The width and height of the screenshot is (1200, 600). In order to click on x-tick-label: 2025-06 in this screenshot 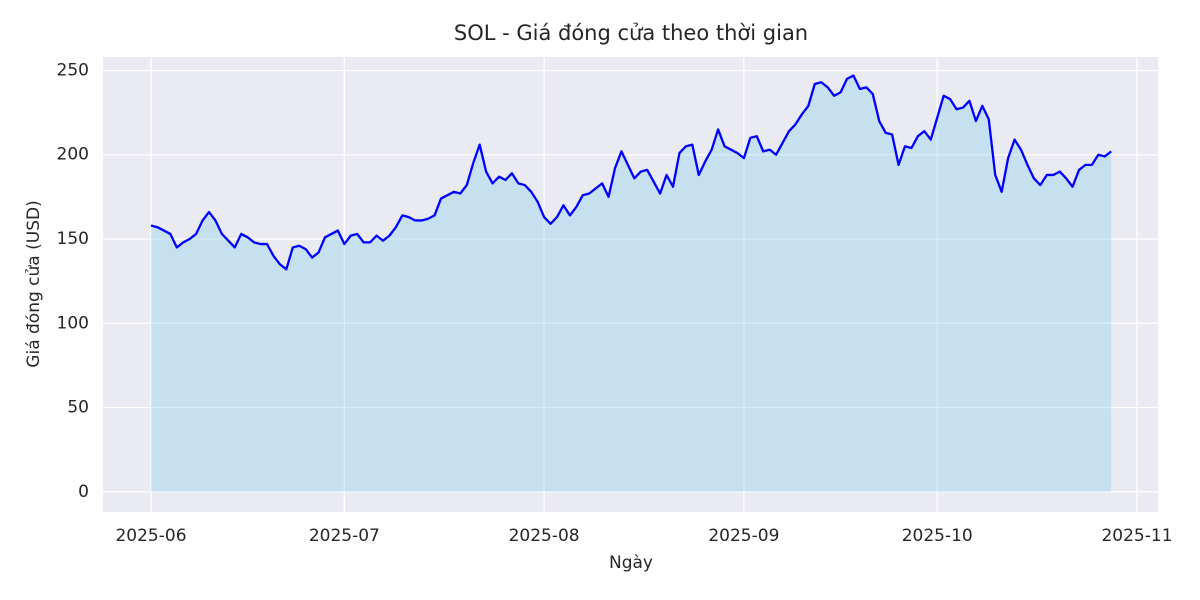, I will do `click(150, 536)`.